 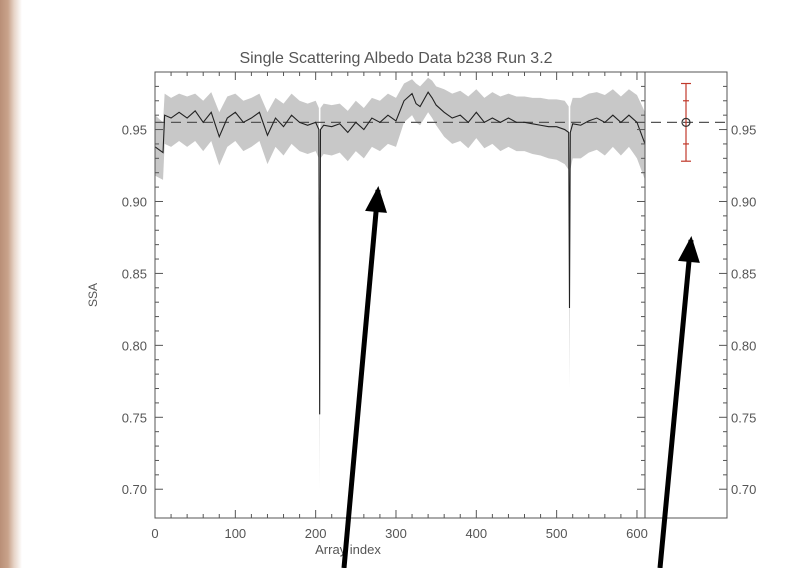 What do you see at coordinates (134, 273) in the screenshot?
I see `y-tick-label: 0.85` at bounding box center [134, 273].